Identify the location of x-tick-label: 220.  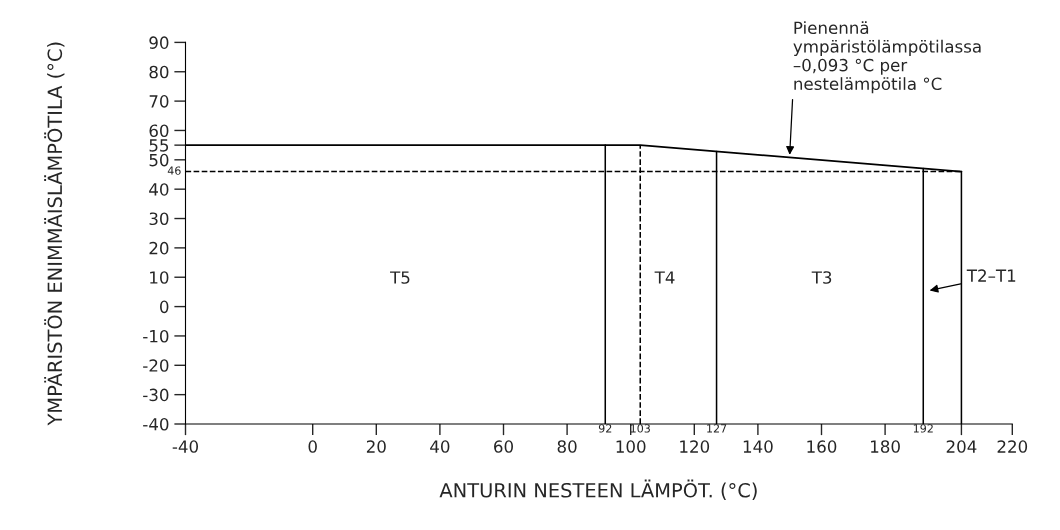
(1012, 446).